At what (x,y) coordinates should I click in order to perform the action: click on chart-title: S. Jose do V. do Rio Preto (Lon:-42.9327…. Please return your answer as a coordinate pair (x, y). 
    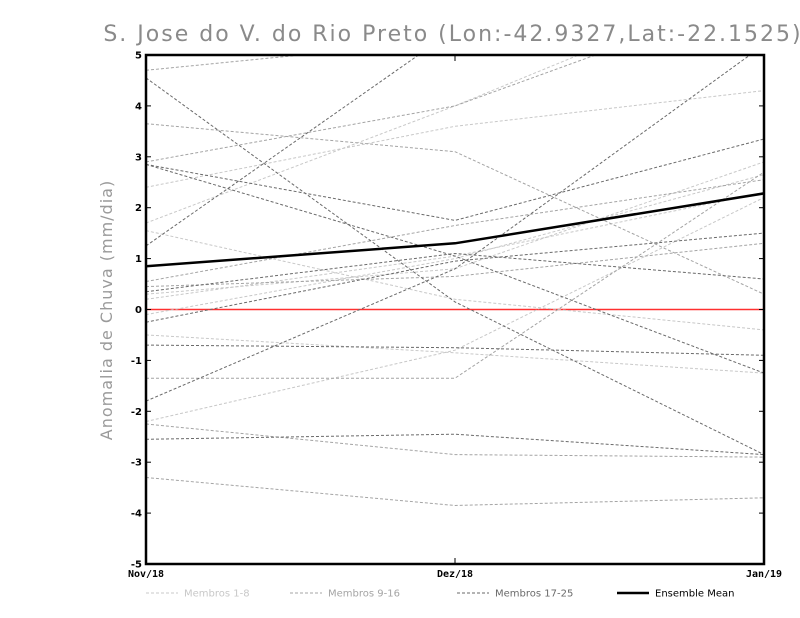
    Looking at the image, I should click on (451, 34).